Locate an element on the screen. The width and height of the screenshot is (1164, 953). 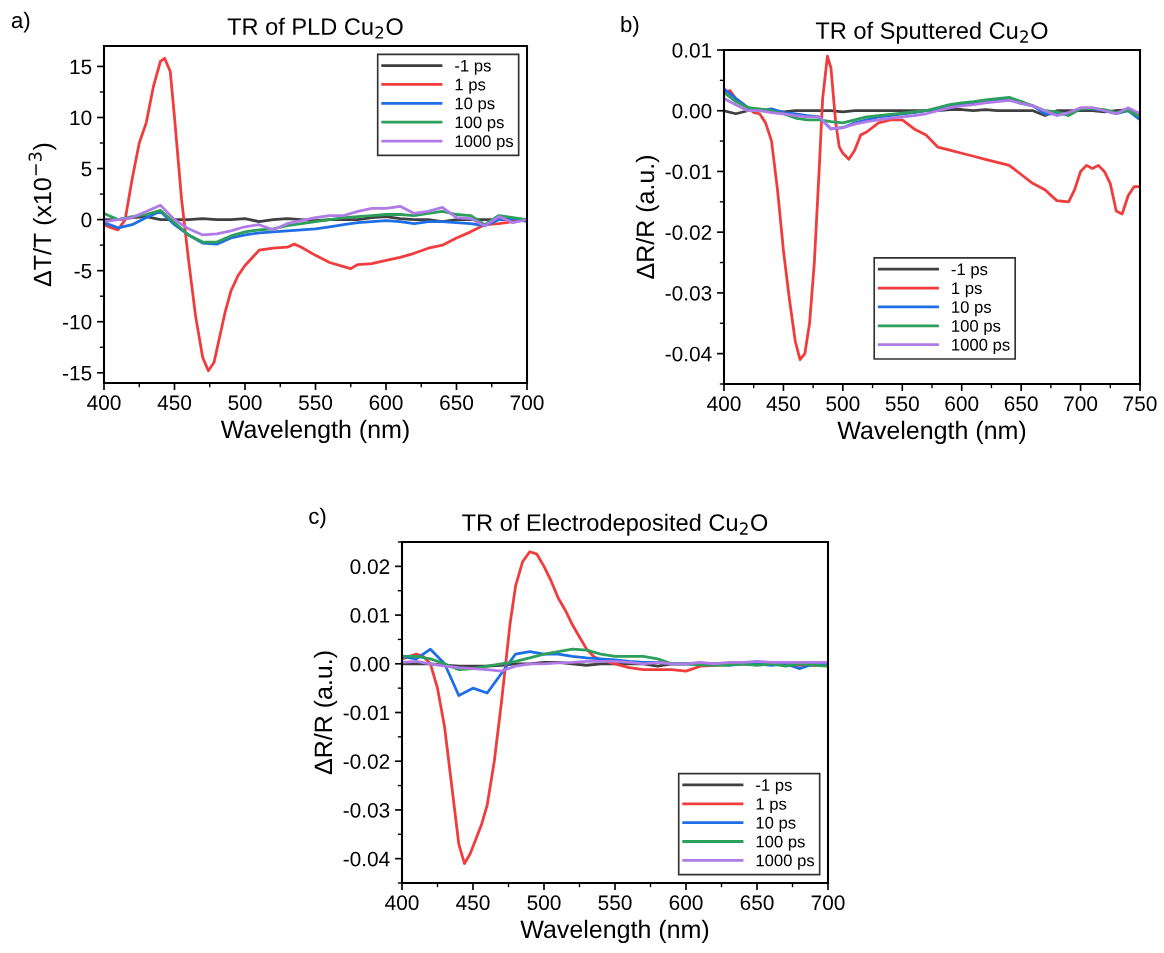
y-tick-label: -5 is located at coordinates (83, 271).